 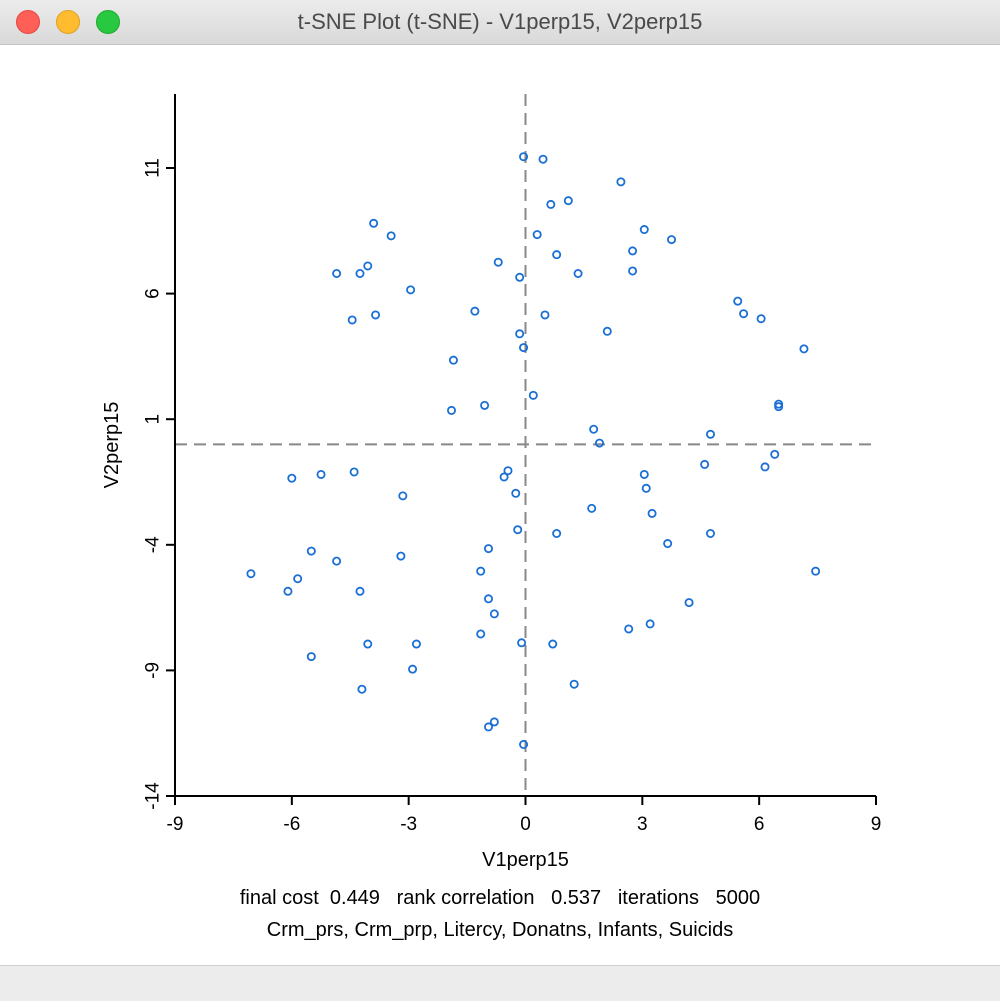 I want to click on x-tick-label: 3, so click(x=642, y=824).